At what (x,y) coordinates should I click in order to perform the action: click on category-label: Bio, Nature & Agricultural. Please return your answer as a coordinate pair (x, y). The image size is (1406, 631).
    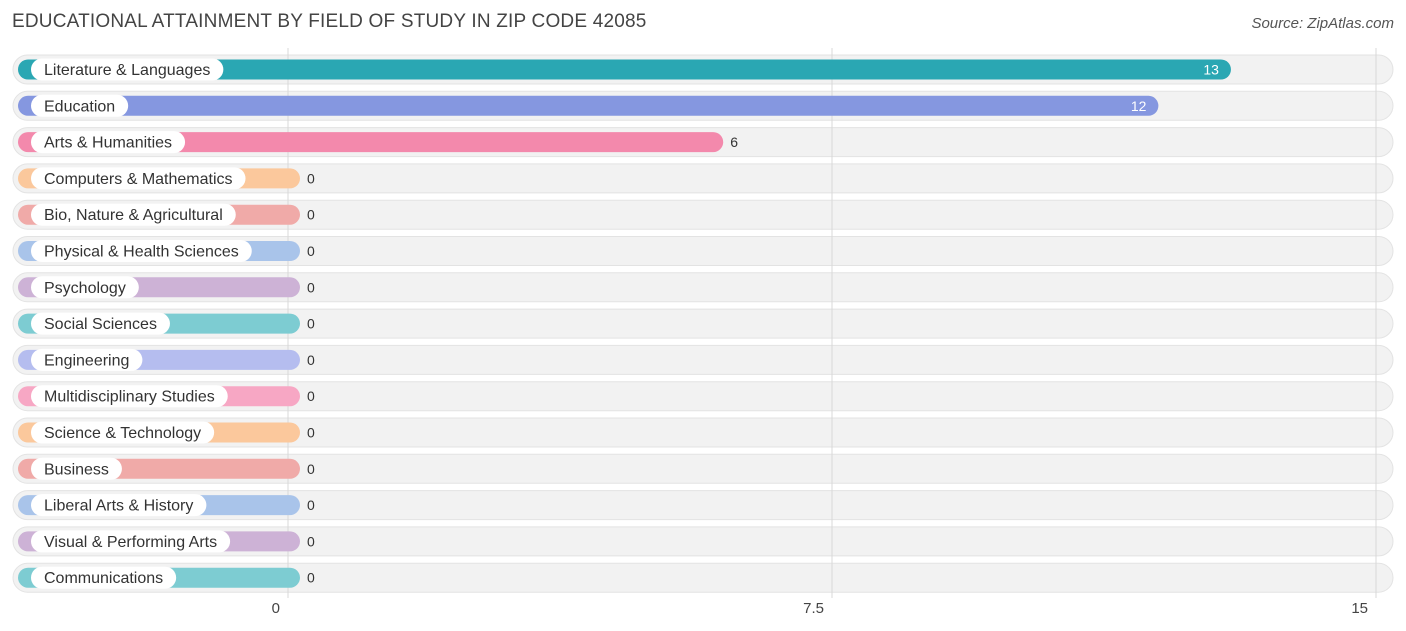
    Looking at the image, I should click on (133, 215).